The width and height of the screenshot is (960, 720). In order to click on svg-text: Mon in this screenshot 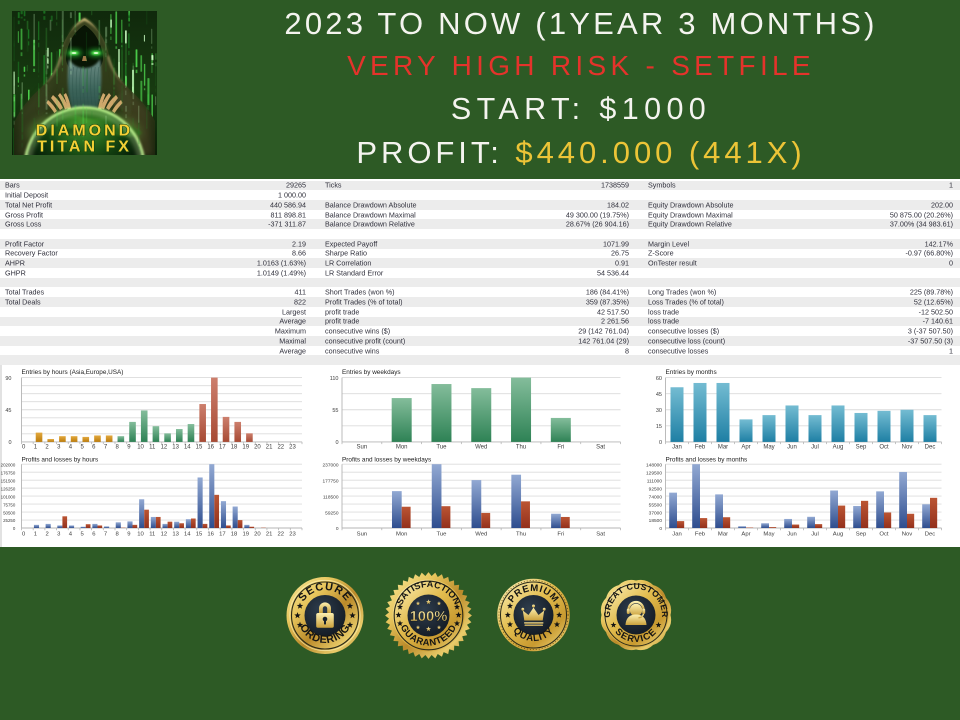, I will do `click(401, 535)`.